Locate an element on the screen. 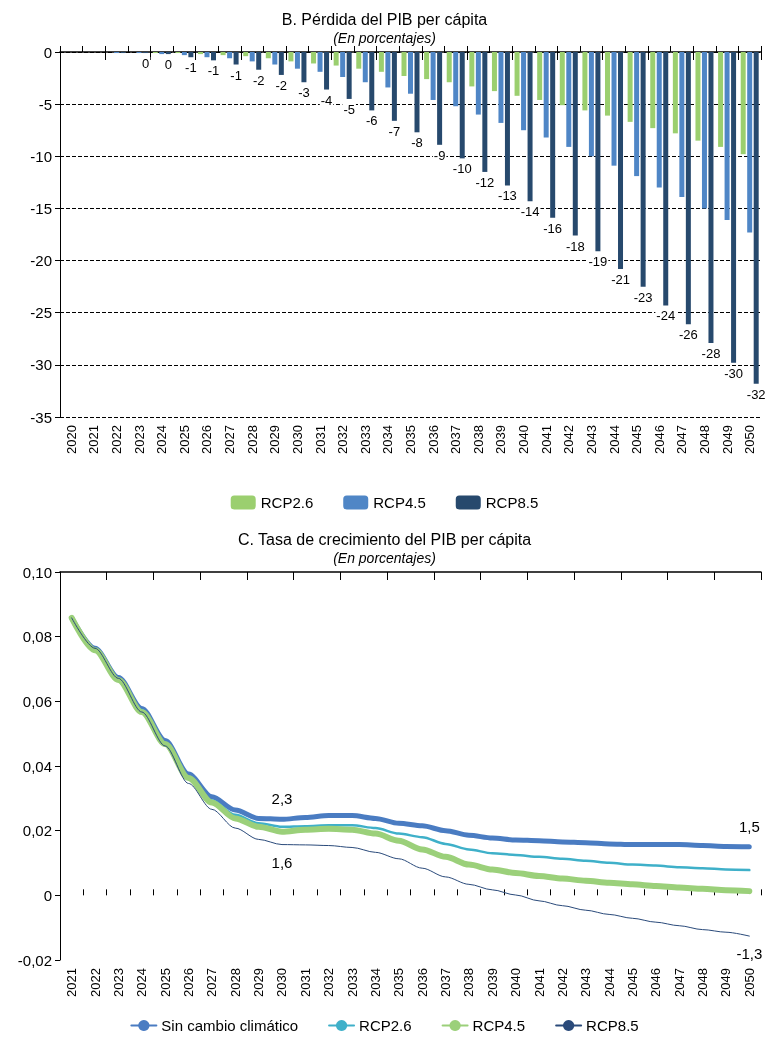 The height and width of the screenshot is (1038, 769). y-tick-label: 0,06 is located at coordinates (37, 701).